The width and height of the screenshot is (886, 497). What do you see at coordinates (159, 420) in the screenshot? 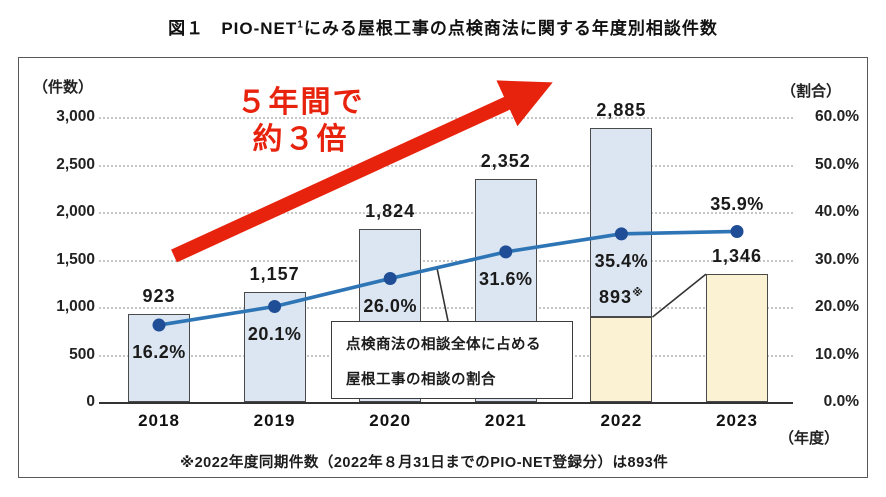
I see `x-axis-label-2018: 2018` at bounding box center [159, 420].